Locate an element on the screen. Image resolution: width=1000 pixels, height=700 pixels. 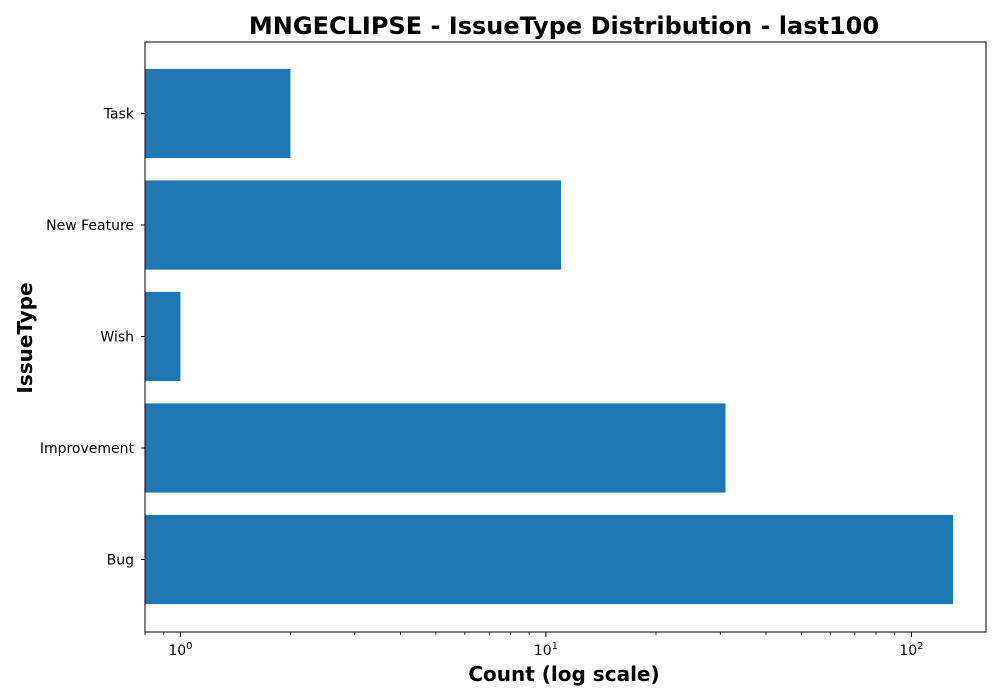
bar-improvement is located at coordinates (435, 448).